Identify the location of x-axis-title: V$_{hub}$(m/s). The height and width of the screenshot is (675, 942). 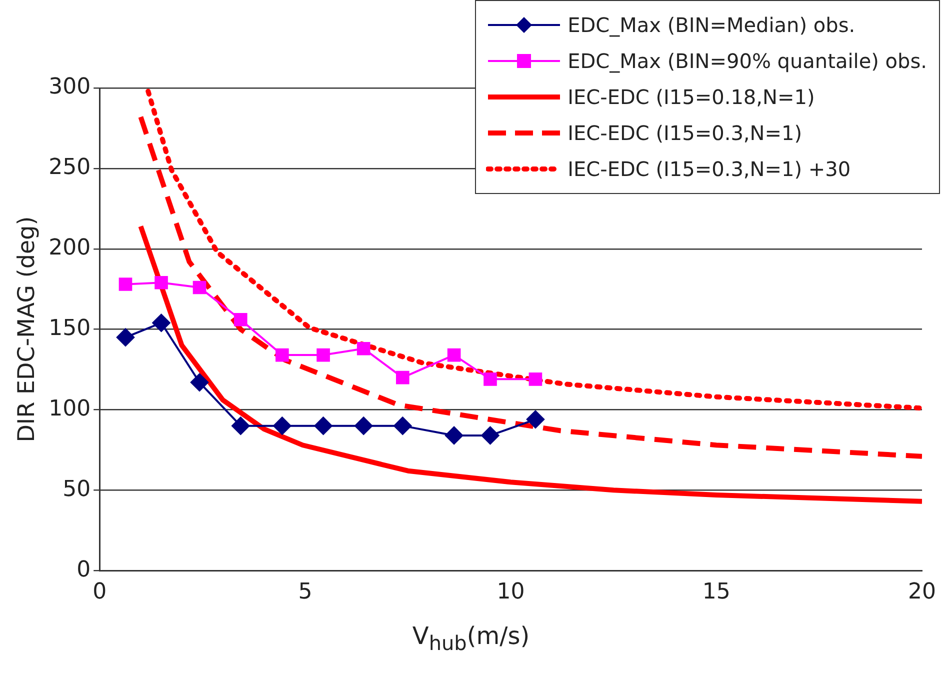
(471, 638).